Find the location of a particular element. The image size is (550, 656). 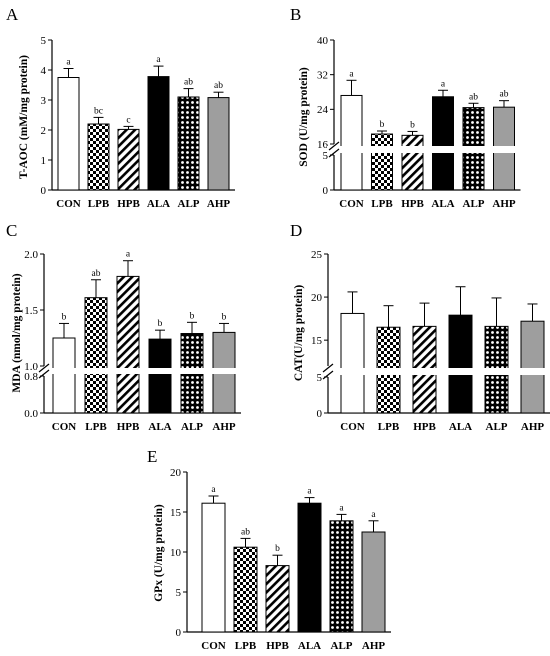

panel-d-ylabel: CAT(U/mg protein) is located at coordinates (299, 333).